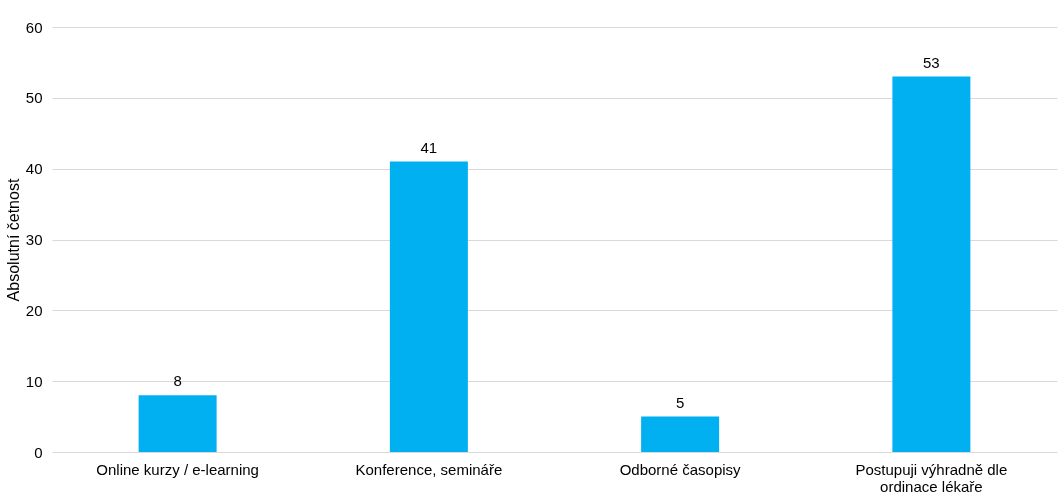 The image size is (1062, 499). What do you see at coordinates (931, 477) in the screenshot?
I see `x-tick-label: Postupuji výhradně dle ordinace lékaře` at bounding box center [931, 477].